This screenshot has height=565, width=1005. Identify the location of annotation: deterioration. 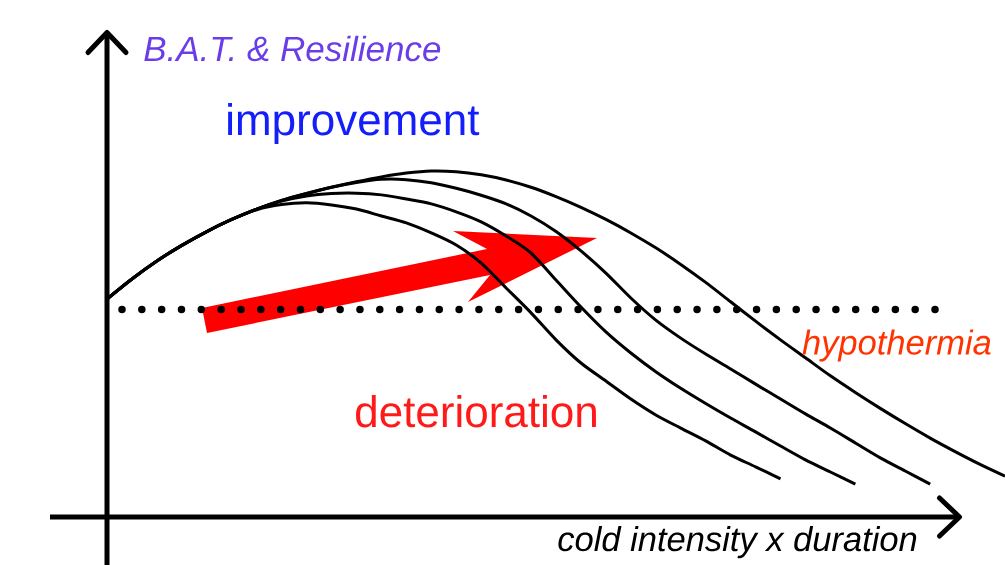
(476, 411).